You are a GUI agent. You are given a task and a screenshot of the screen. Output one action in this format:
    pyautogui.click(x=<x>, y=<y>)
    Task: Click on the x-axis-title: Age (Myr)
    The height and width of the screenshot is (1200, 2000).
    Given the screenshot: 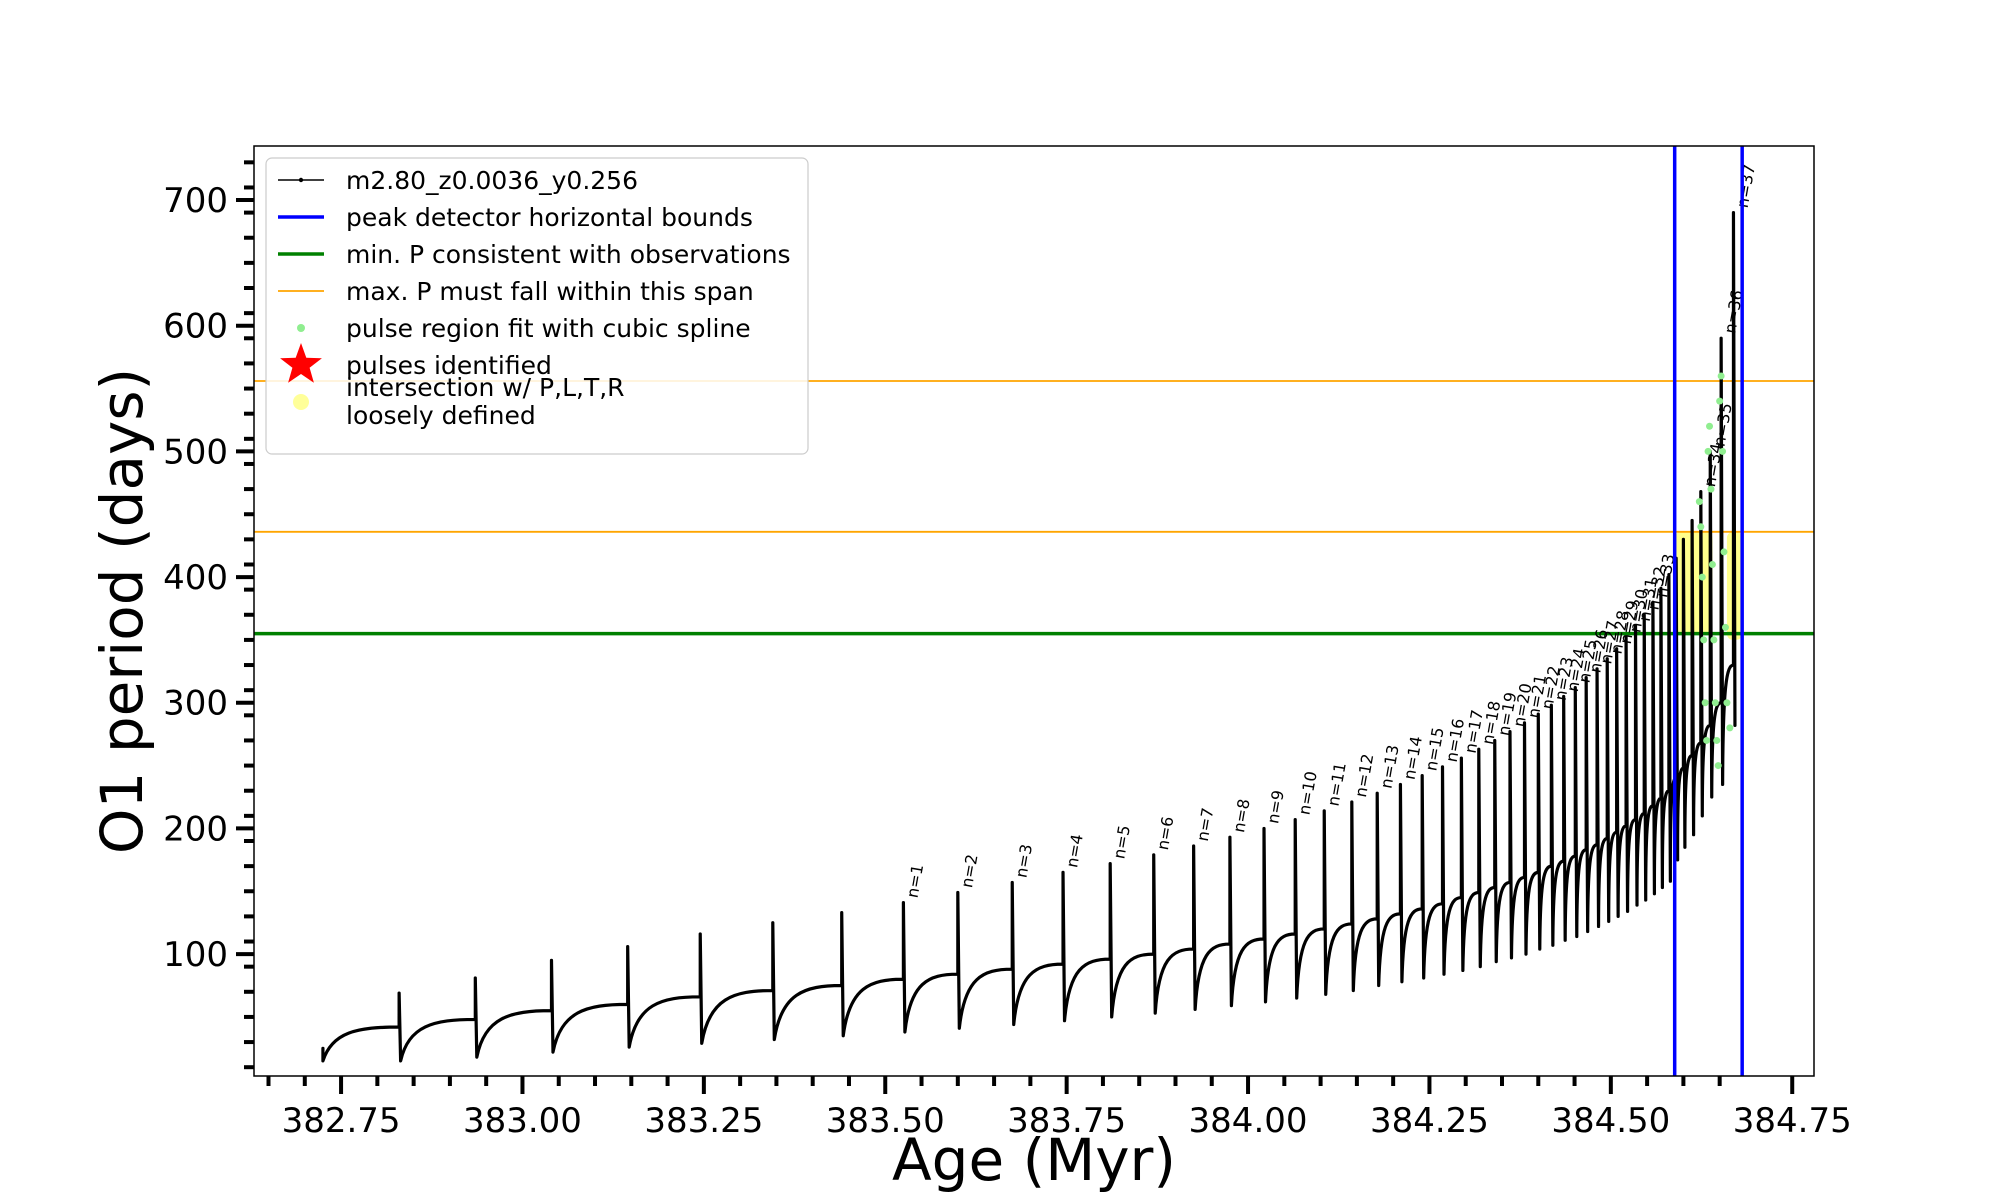 What is the action you would take?
    pyautogui.click(x=1034, y=1160)
    